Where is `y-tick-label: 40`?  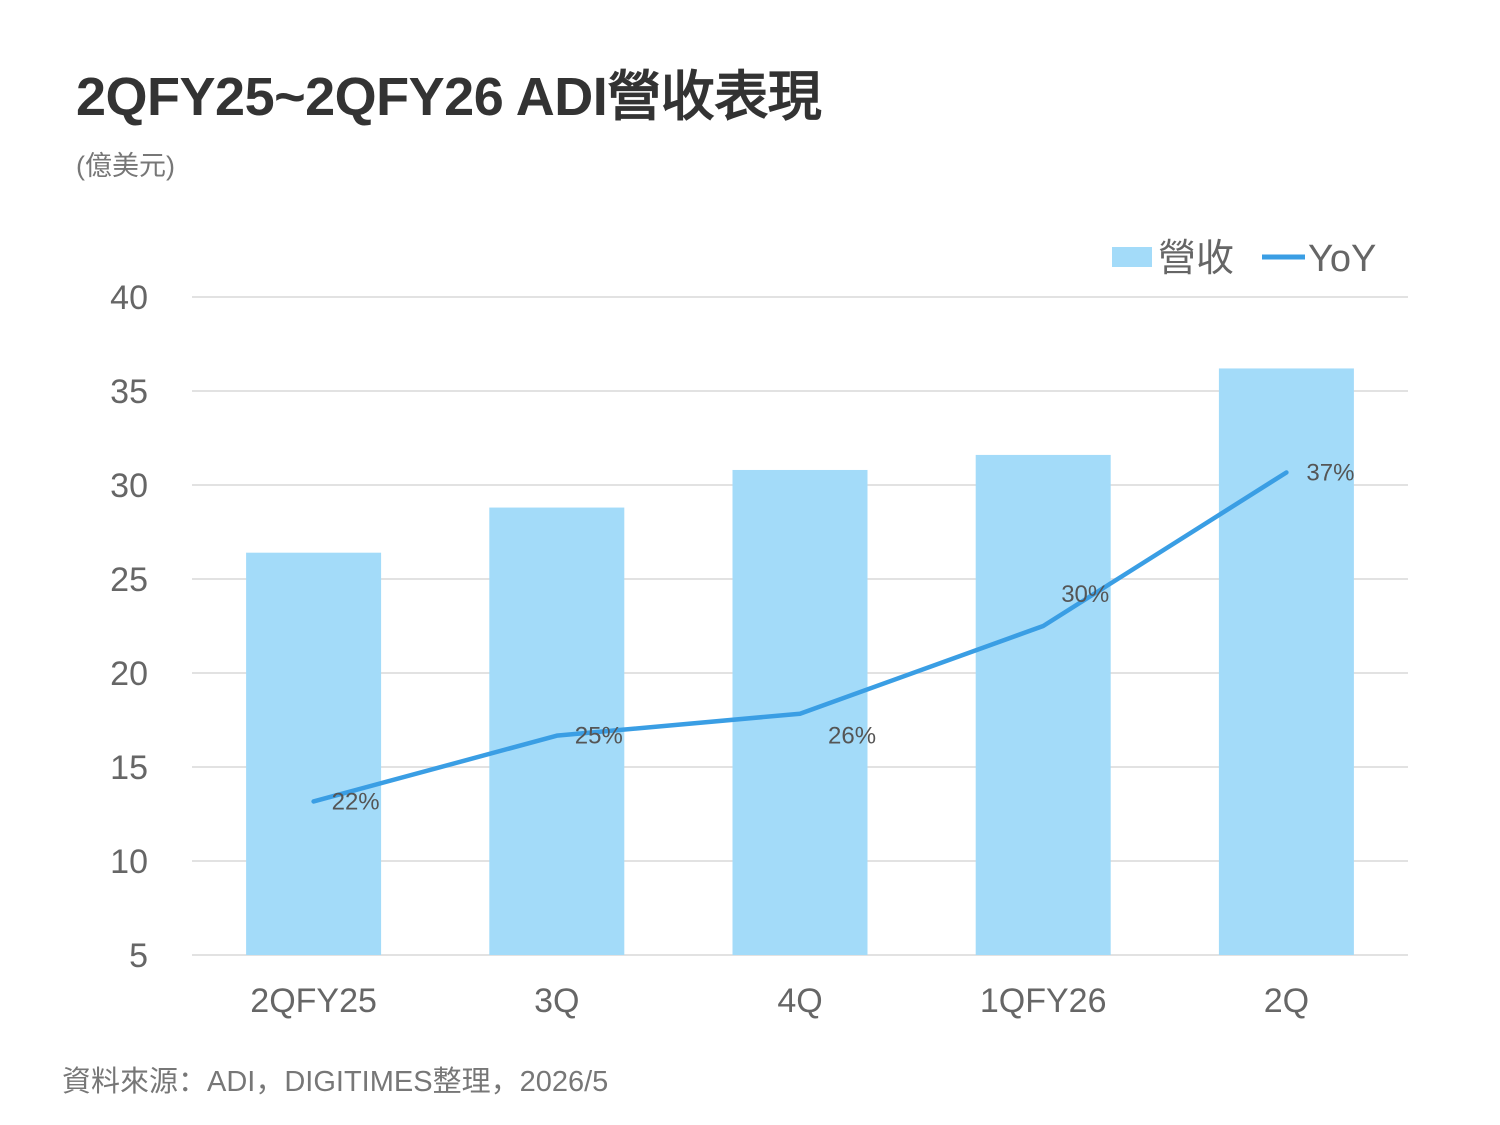 y-tick-label: 40 is located at coordinates (129, 298).